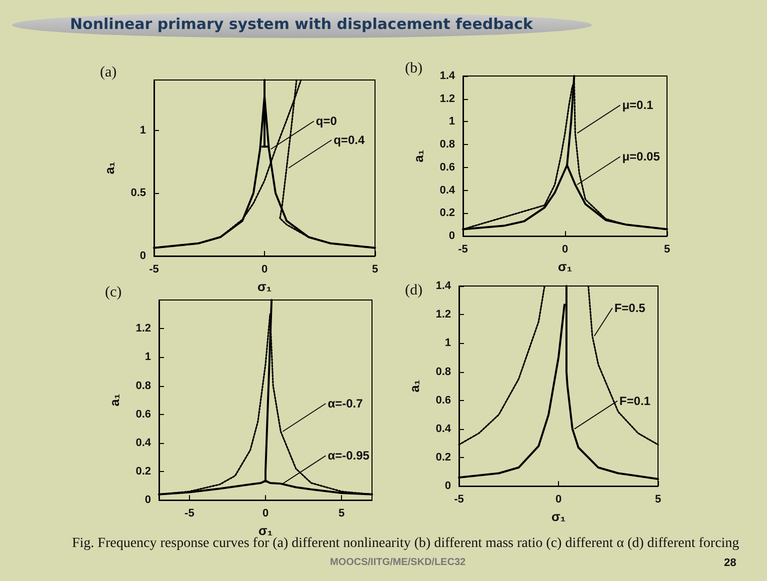 Image resolution: width=767 pixels, height=581 pixels. I want to click on chart-title: (d), so click(413, 290).